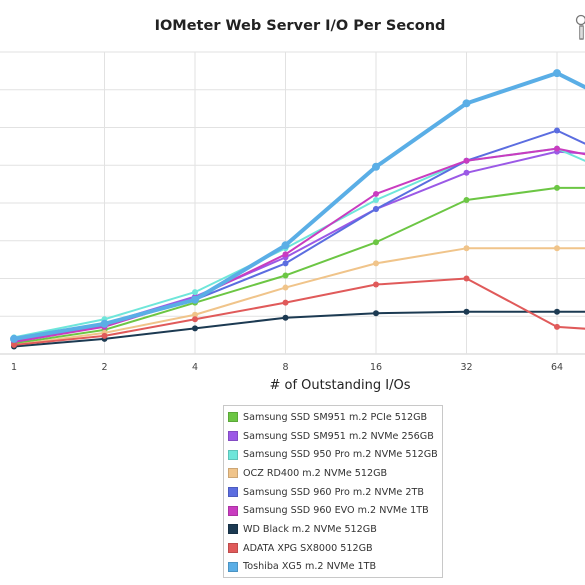  I want to click on zoom-icon, so click(579, 29).